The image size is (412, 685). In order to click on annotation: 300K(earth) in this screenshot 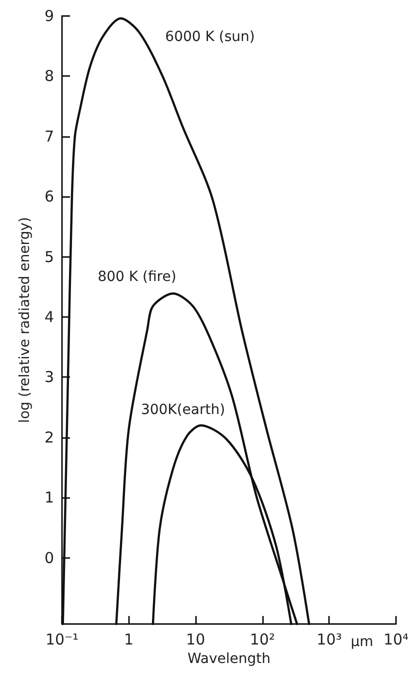, I will do `click(183, 410)`.